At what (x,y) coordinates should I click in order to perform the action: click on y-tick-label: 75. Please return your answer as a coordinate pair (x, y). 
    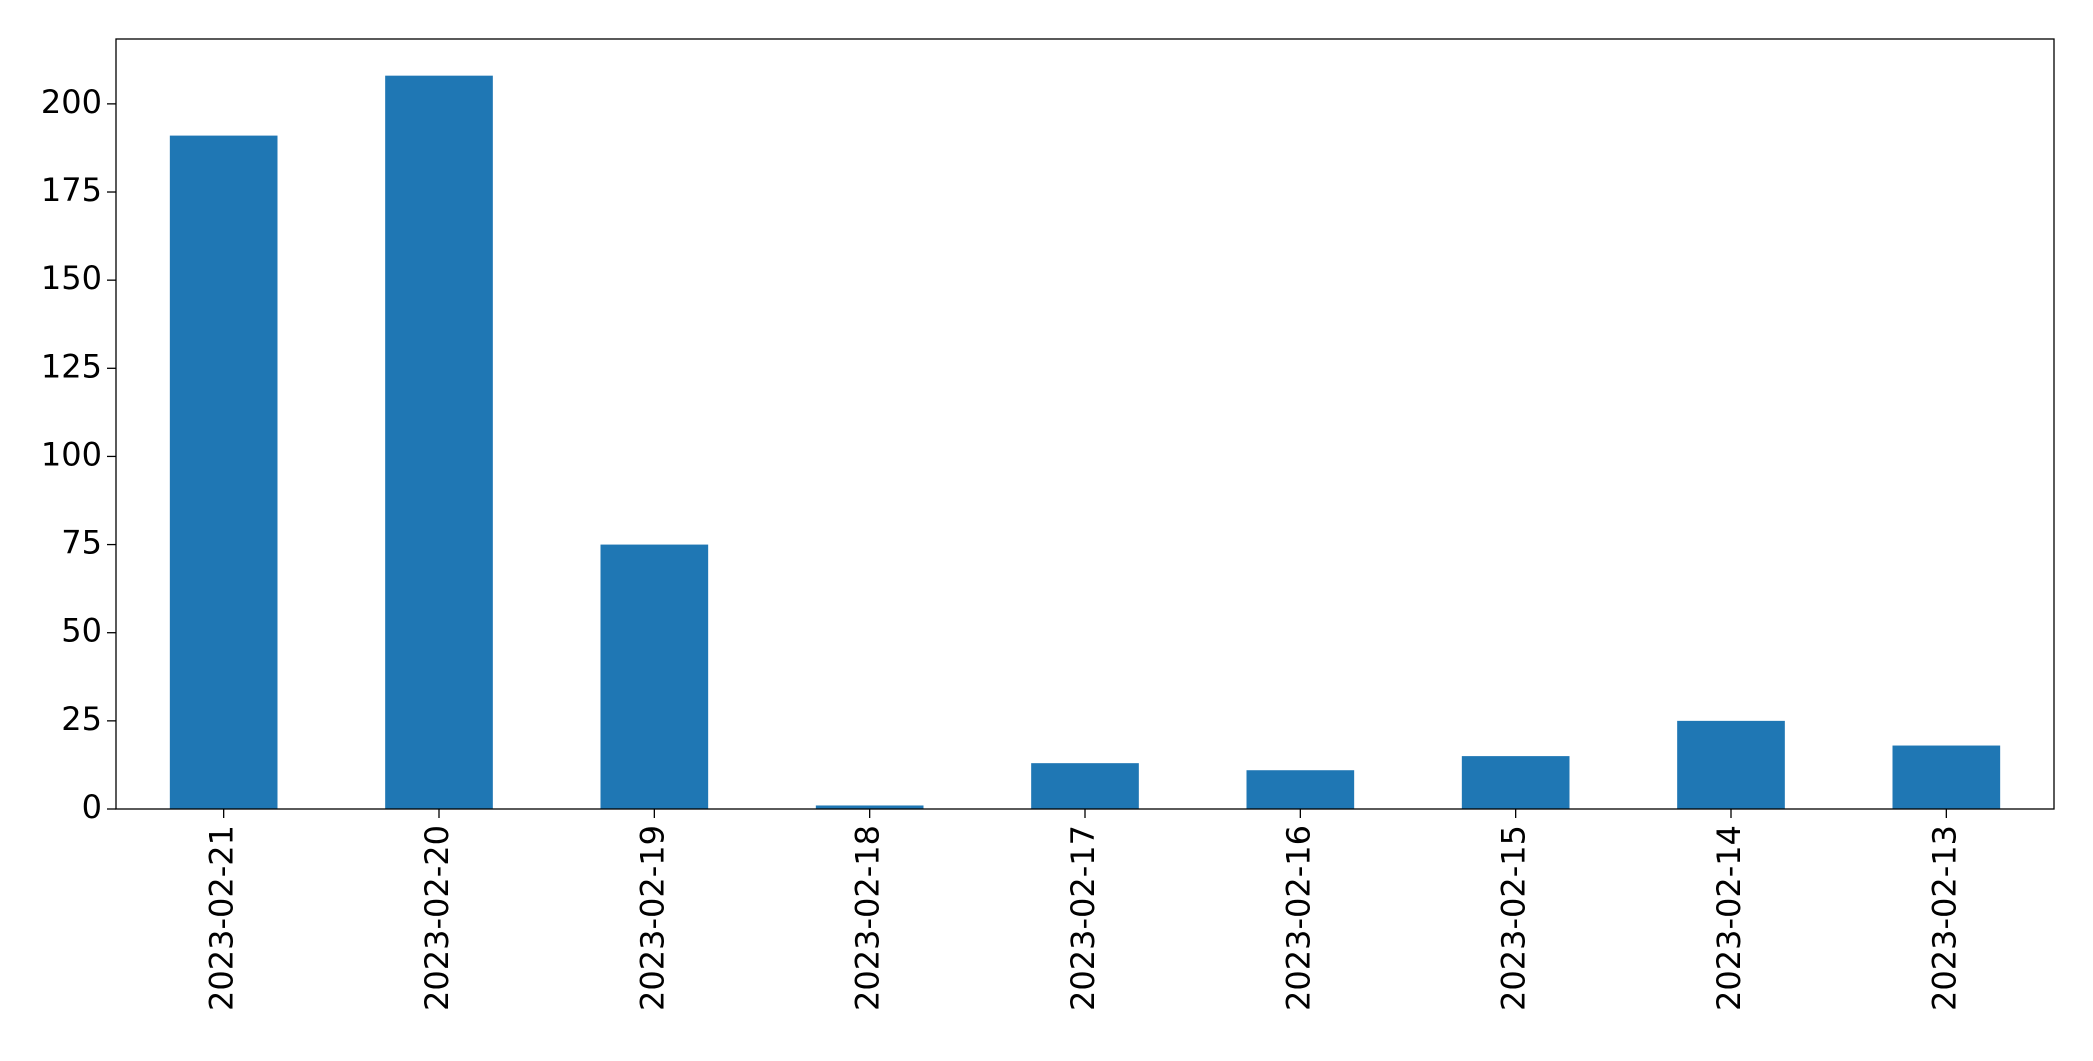
    Looking at the image, I should click on (81, 543).